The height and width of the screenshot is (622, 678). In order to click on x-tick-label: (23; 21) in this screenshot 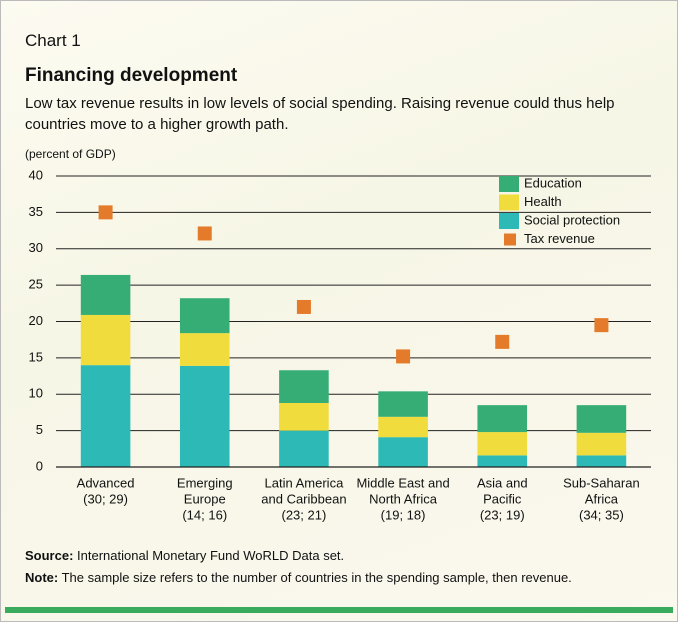, I will do `click(304, 514)`.